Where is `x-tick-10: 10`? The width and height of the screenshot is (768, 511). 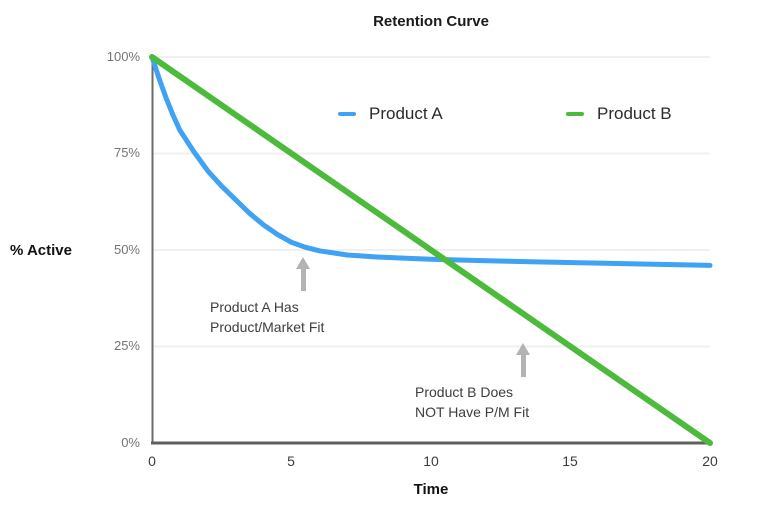 x-tick-10: 10 is located at coordinates (431, 461).